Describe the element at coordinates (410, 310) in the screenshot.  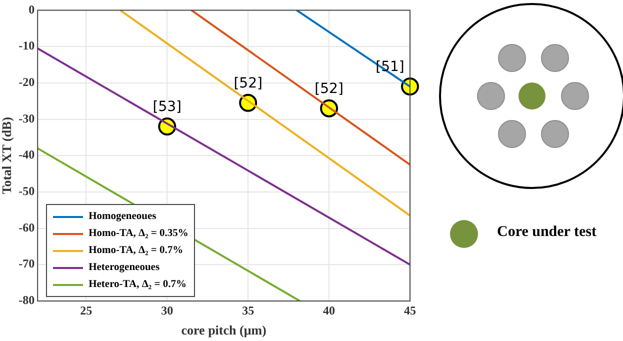
I see `x-tick-label: 45` at that location.